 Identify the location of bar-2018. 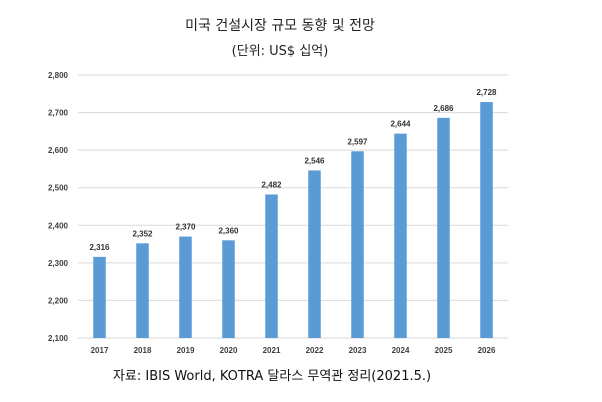
(142, 290).